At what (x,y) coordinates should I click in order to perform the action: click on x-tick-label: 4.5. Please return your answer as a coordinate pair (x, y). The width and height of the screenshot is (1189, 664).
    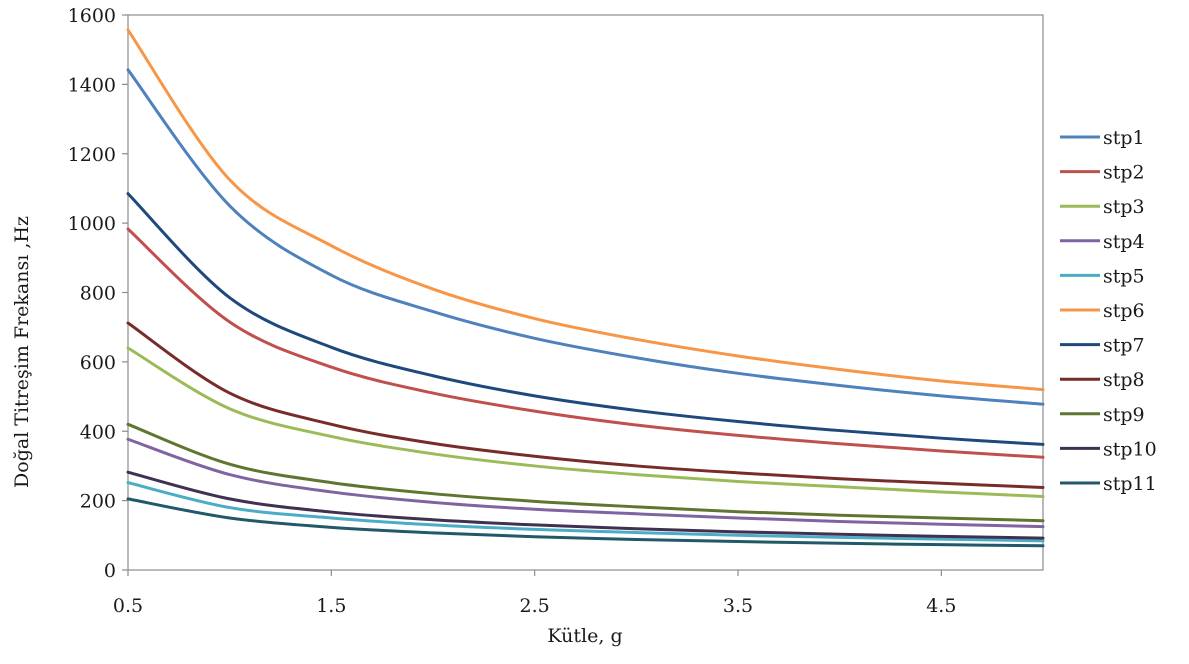
    Looking at the image, I should click on (941, 606).